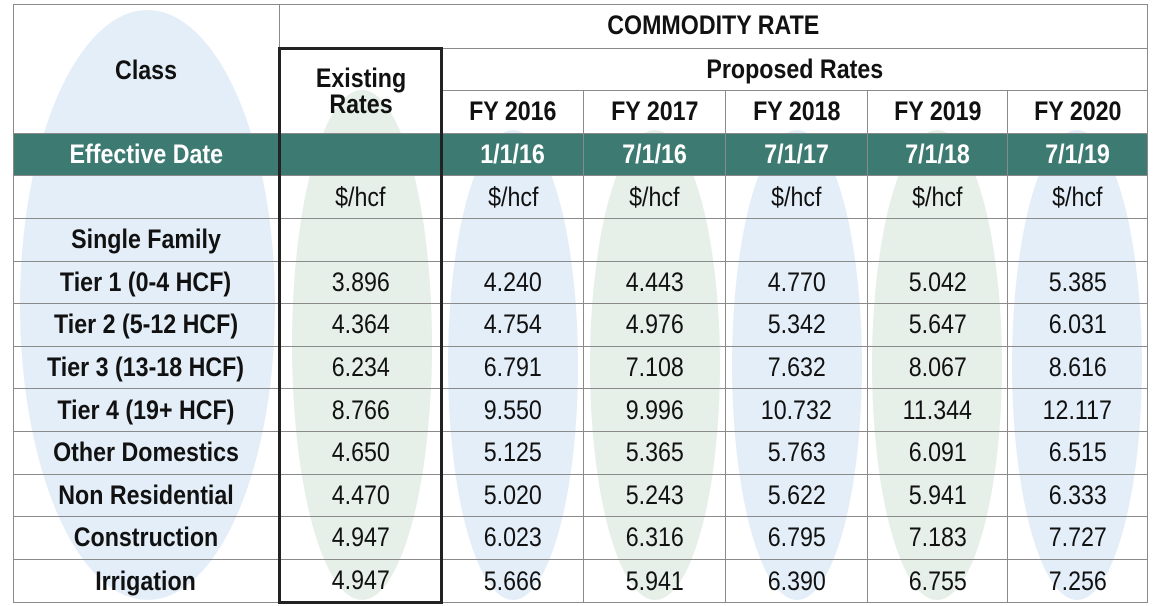 Image resolution: width=1166 pixels, height=606 pixels. I want to click on existing-rate-value: 3.896, so click(360, 281).